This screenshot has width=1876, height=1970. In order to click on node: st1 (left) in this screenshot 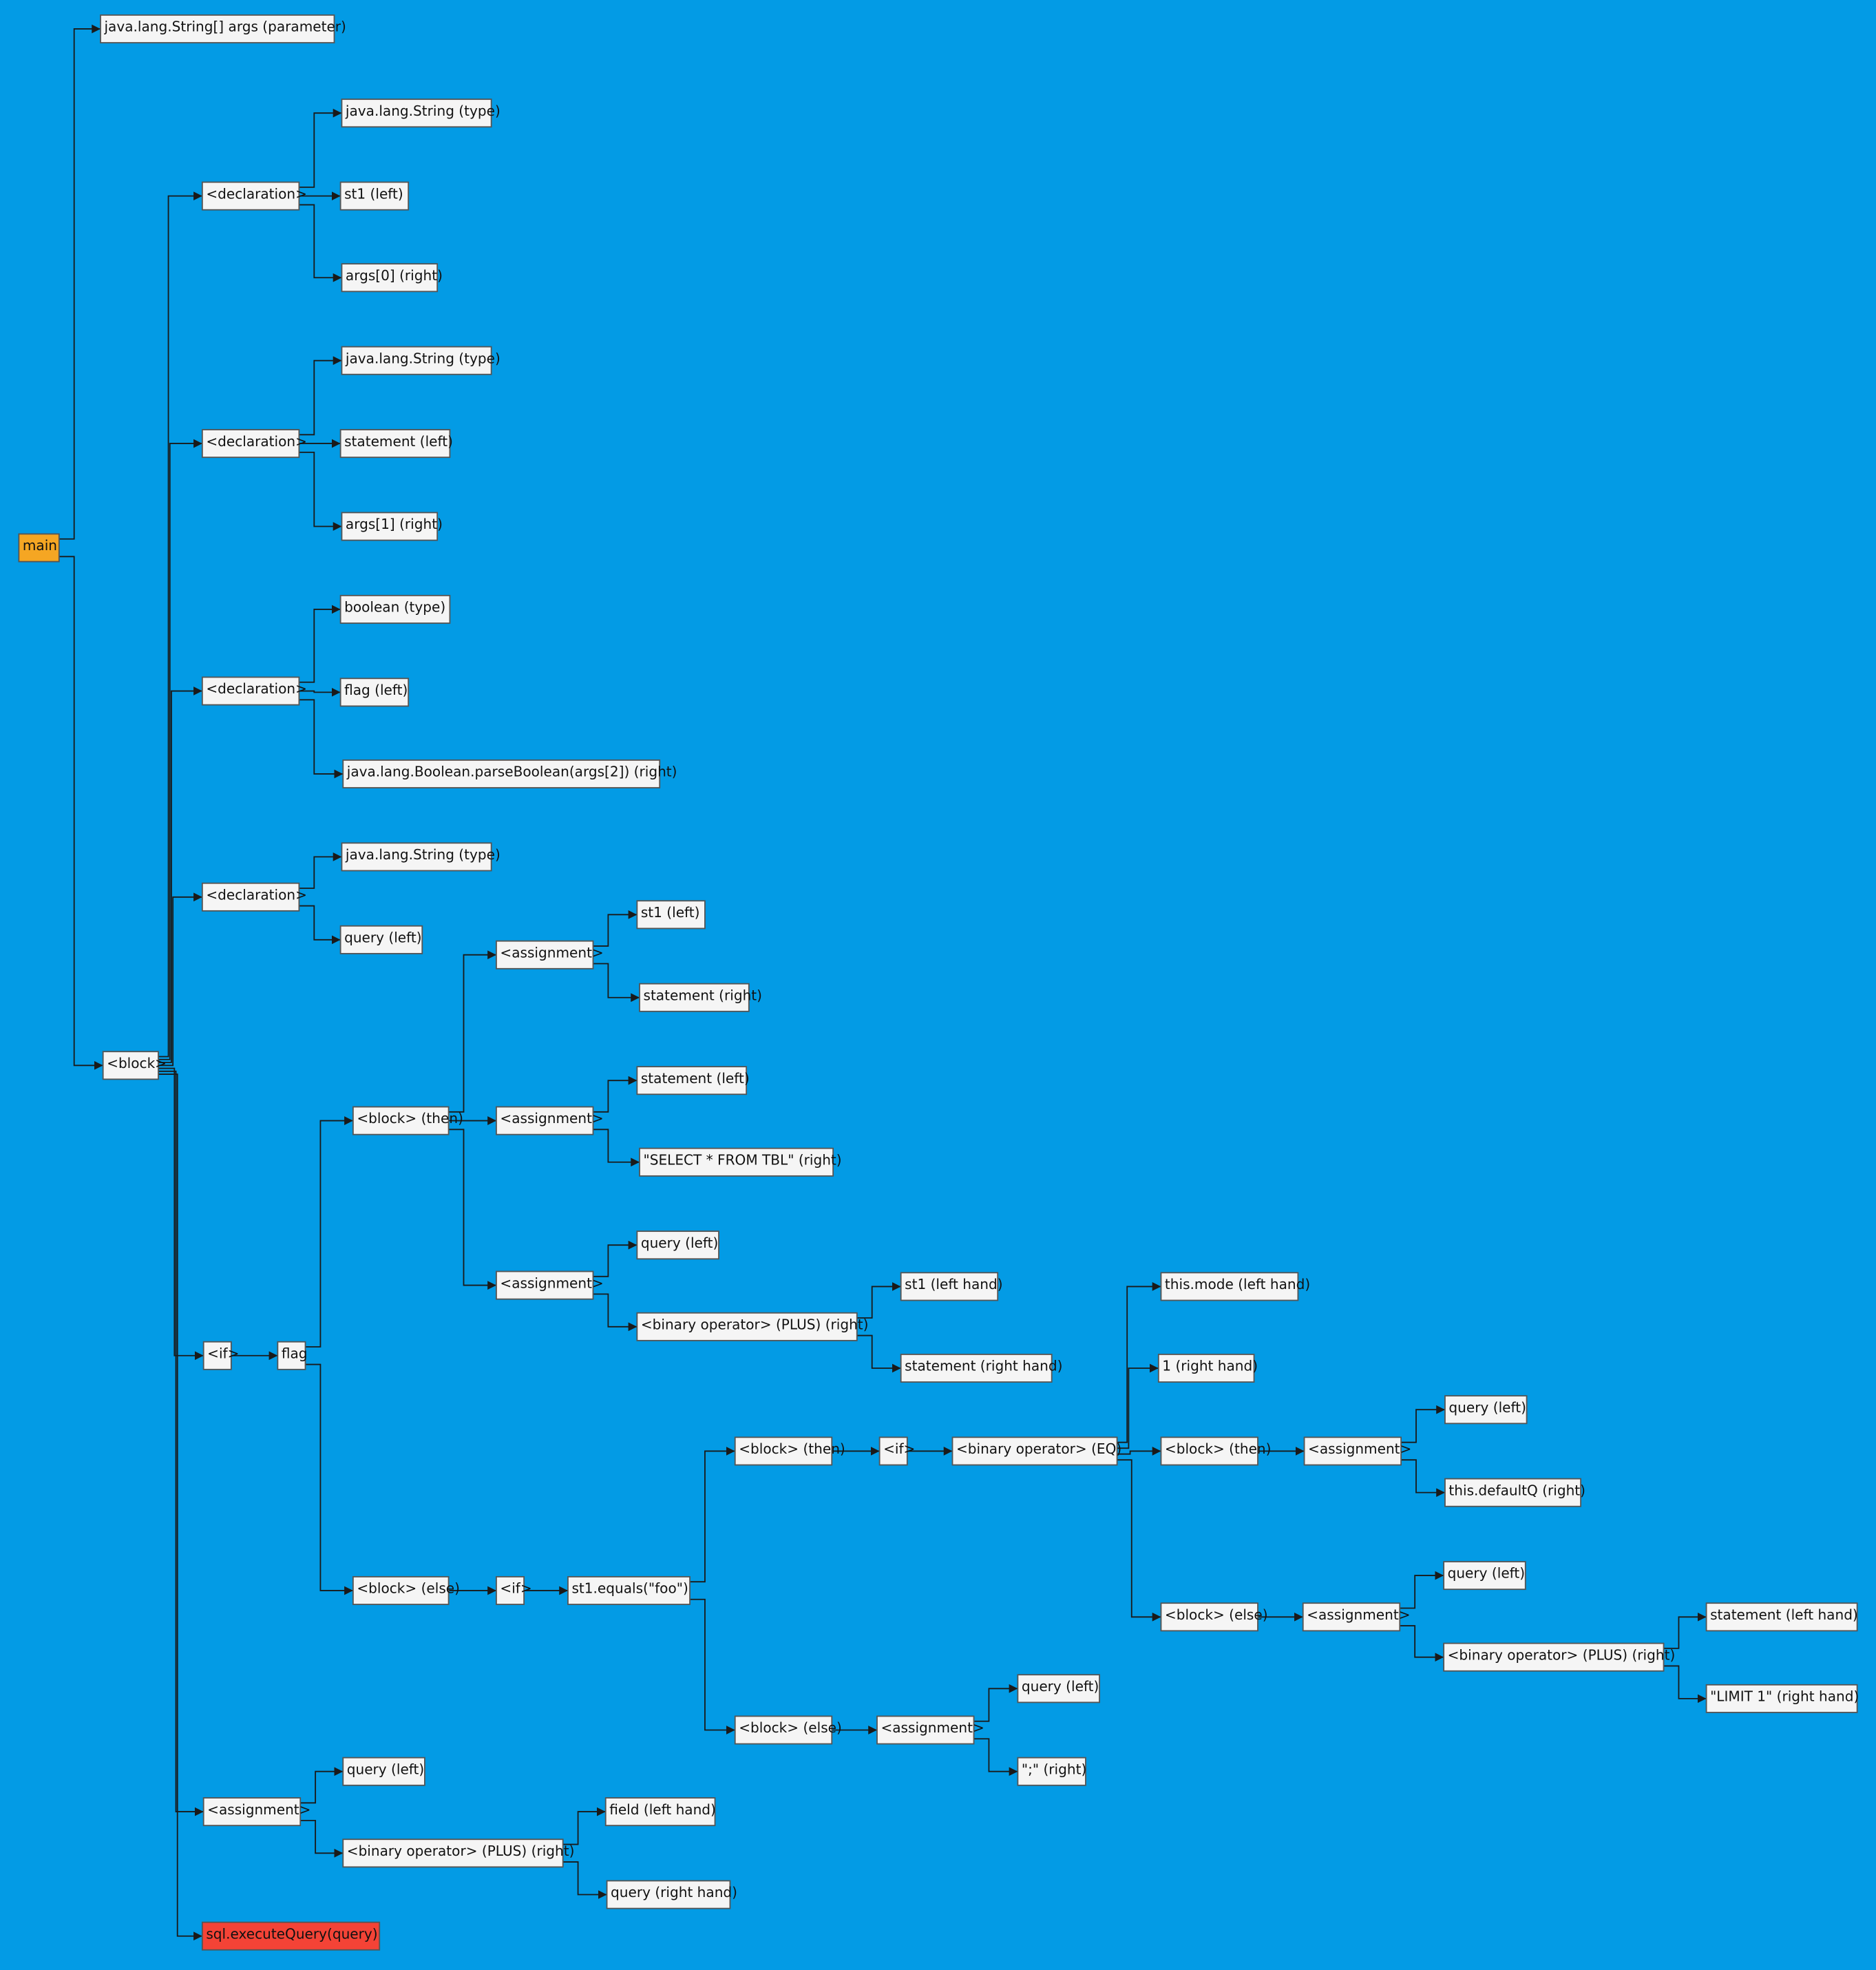, I will do `click(375, 196)`.